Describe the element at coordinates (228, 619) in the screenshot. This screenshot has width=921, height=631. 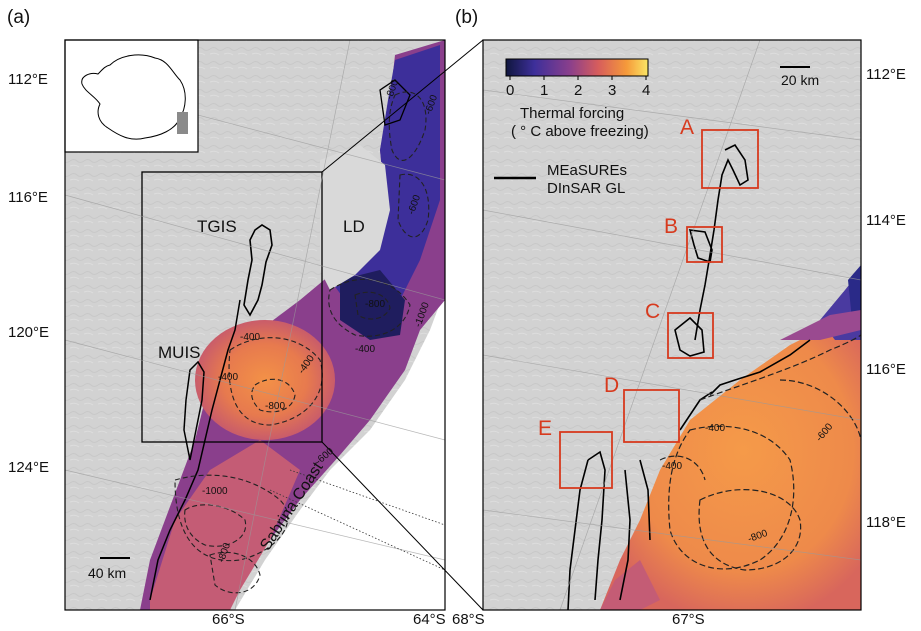
I see `panel-a-lat-label: 66°S` at that location.